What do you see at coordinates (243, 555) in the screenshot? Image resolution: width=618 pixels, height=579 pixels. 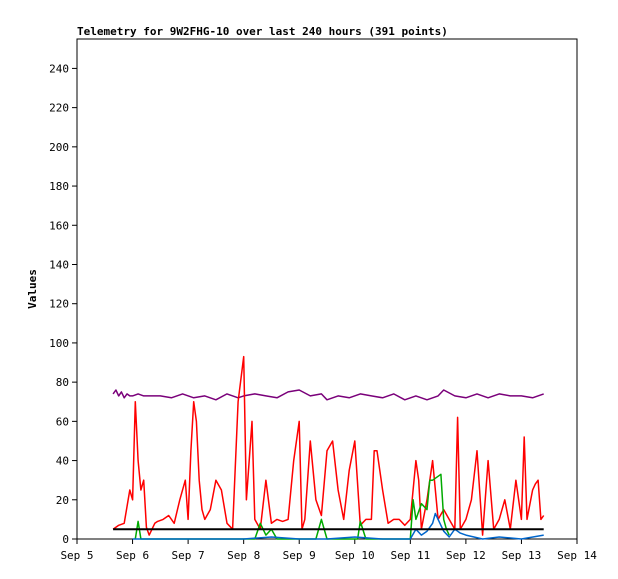 I see `x-tick-label: Sep 8` at bounding box center [243, 555].